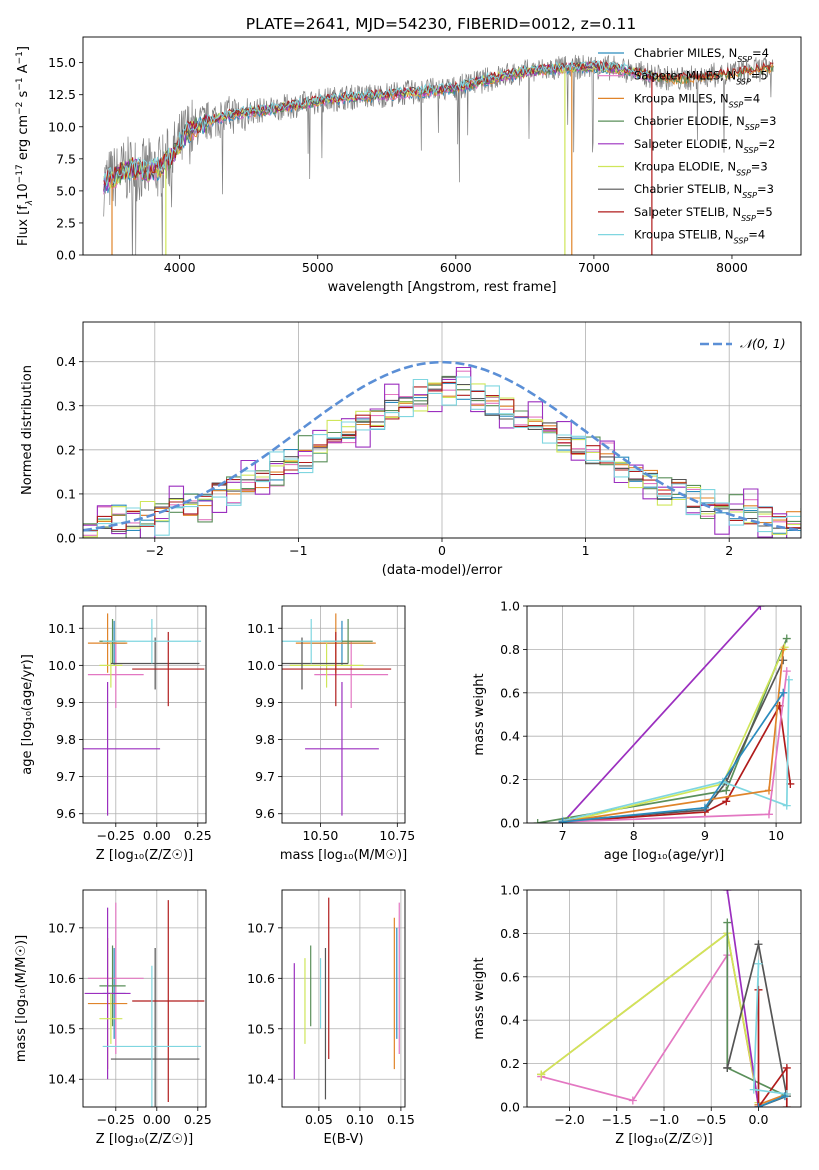 This screenshot has width=819, height=1170. What do you see at coordinates (318, 267) in the screenshot?
I see `x-tick-label: 5000` at bounding box center [318, 267].